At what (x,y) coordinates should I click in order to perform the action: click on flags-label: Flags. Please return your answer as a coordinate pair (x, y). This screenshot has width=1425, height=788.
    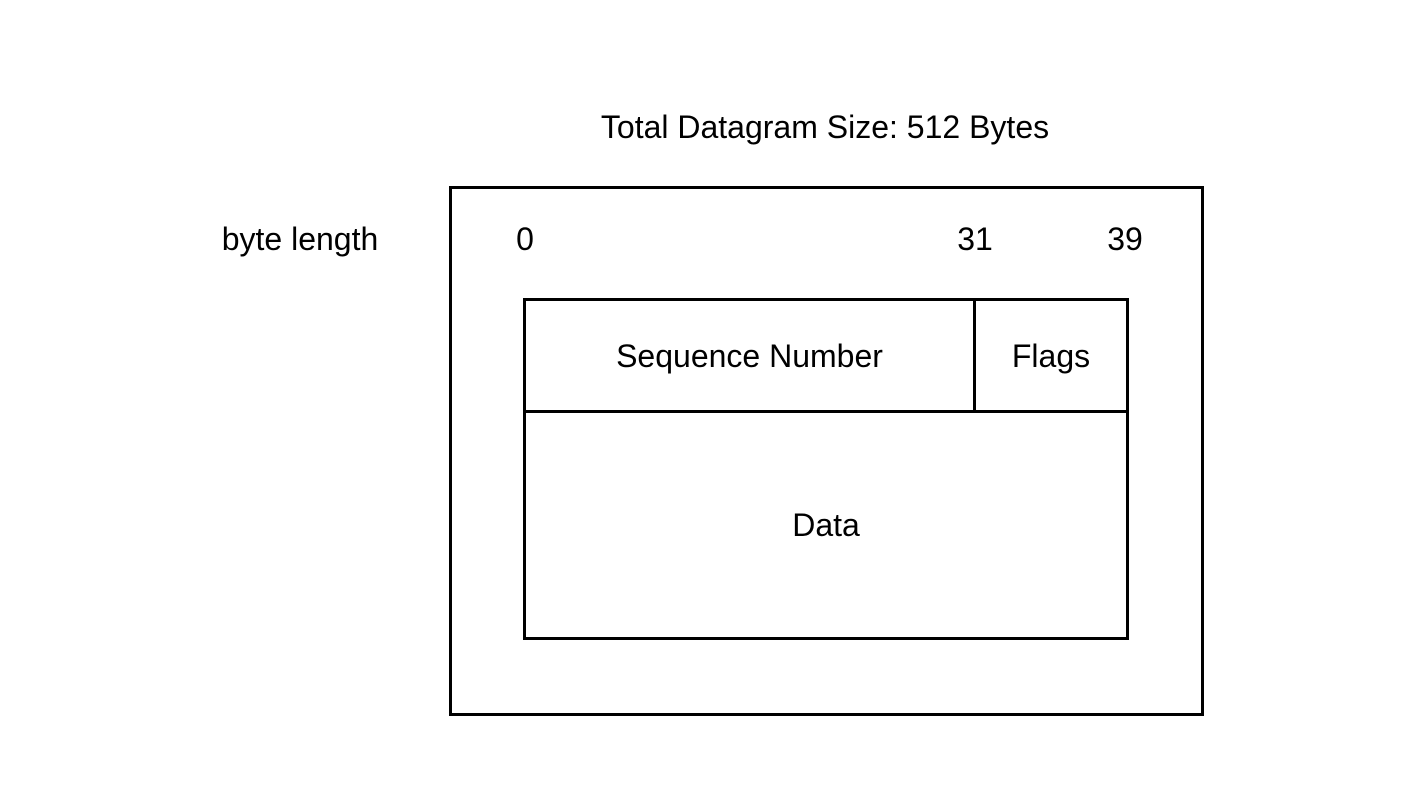
    Looking at the image, I should click on (1051, 355).